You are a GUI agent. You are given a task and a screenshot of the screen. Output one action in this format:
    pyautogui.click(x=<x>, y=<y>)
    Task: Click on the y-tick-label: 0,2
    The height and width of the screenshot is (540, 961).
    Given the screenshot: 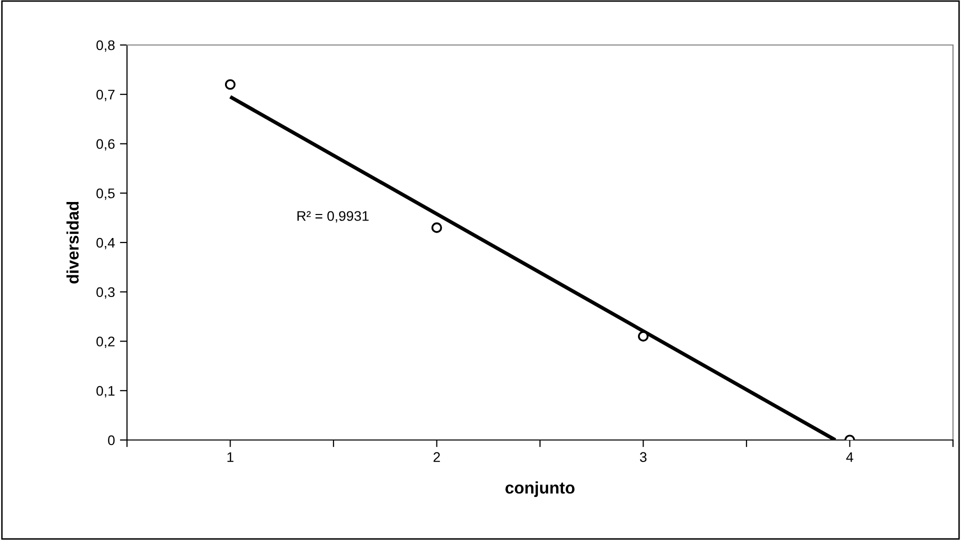 What is the action you would take?
    pyautogui.click(x=105, y=342)
    